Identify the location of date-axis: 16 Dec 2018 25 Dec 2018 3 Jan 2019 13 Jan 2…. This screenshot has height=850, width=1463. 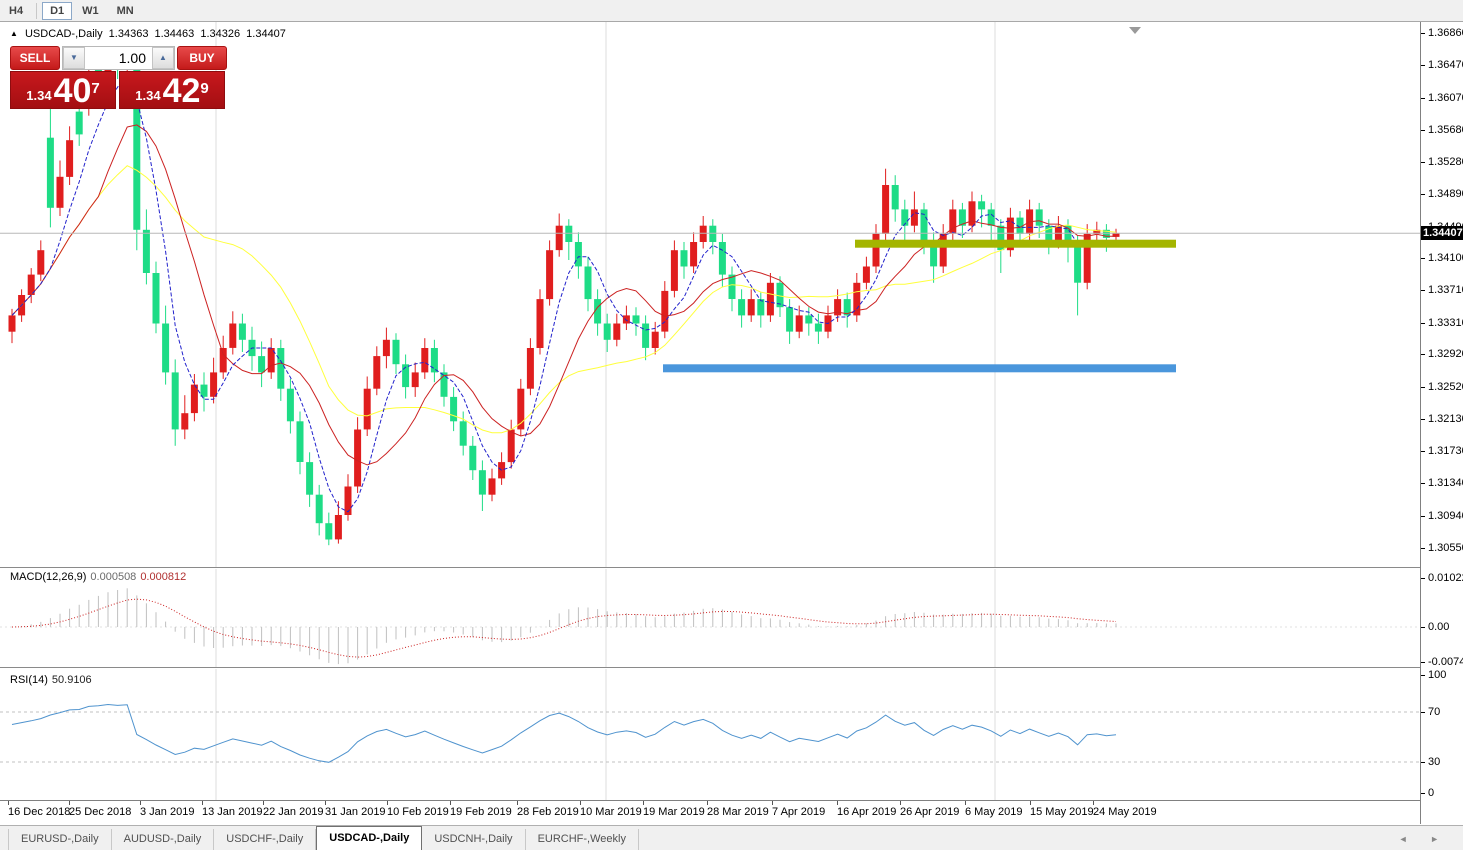
(710, 812).